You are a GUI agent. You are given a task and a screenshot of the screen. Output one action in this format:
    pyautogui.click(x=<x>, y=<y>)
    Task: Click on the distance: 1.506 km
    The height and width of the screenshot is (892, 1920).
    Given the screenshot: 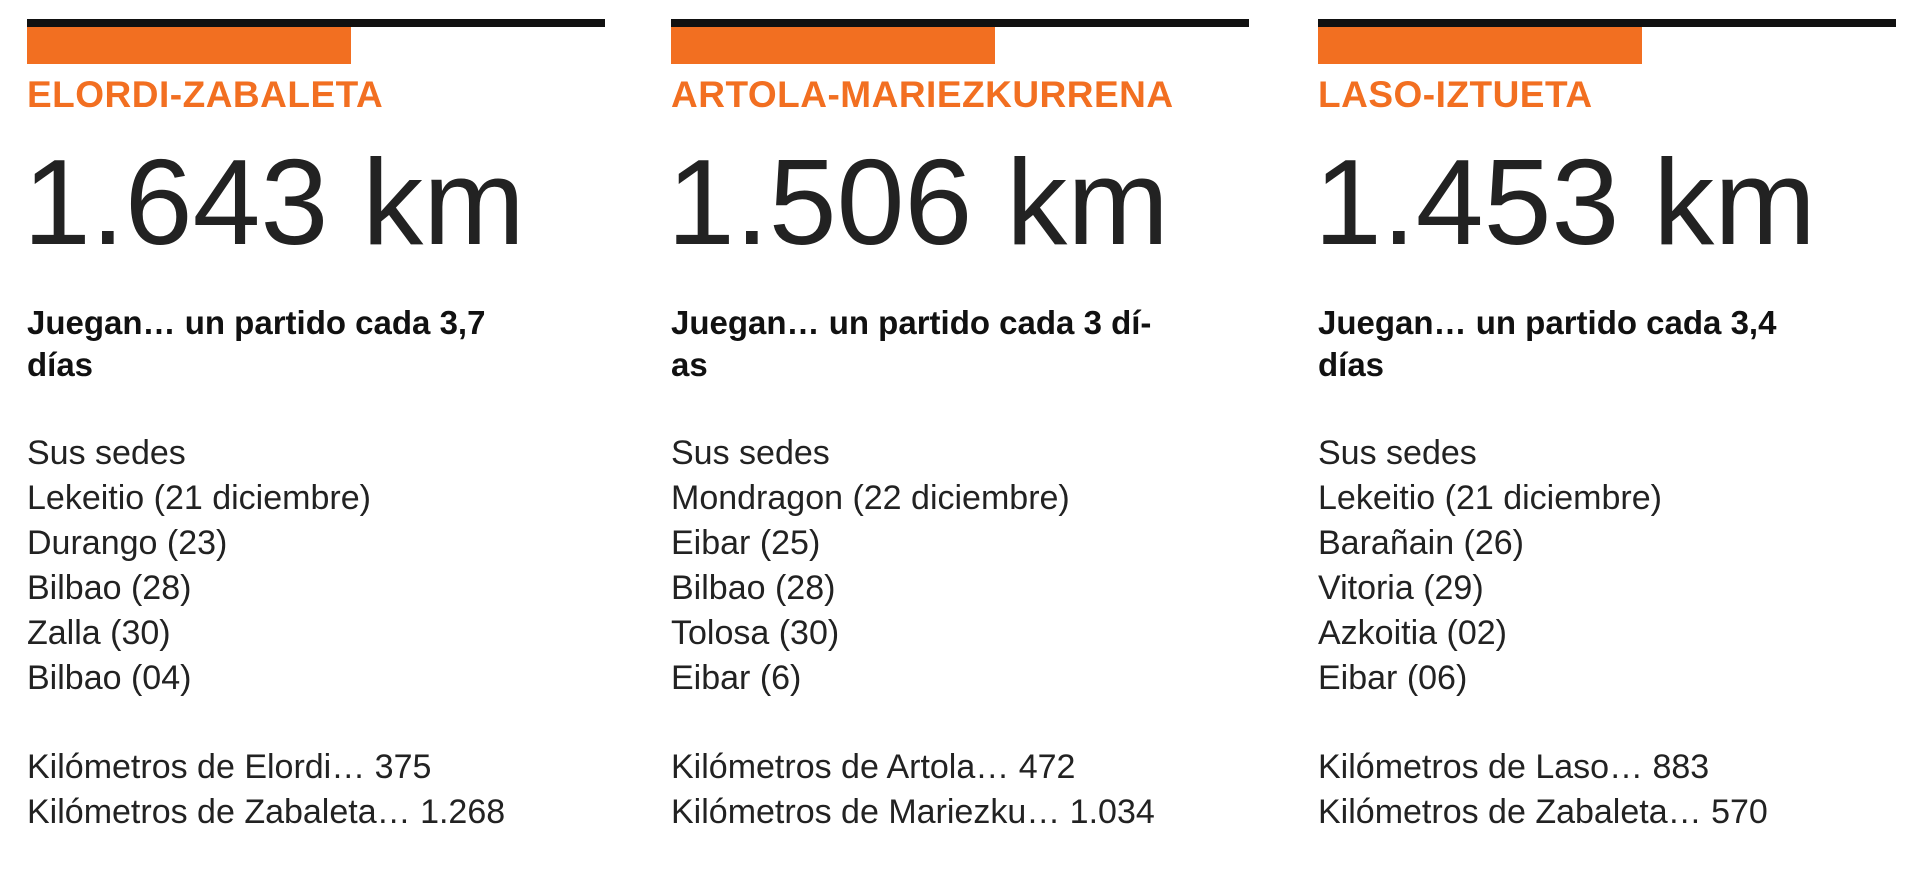 What is the action you would take?
    pyautogui.click(x=918, y=202)
    